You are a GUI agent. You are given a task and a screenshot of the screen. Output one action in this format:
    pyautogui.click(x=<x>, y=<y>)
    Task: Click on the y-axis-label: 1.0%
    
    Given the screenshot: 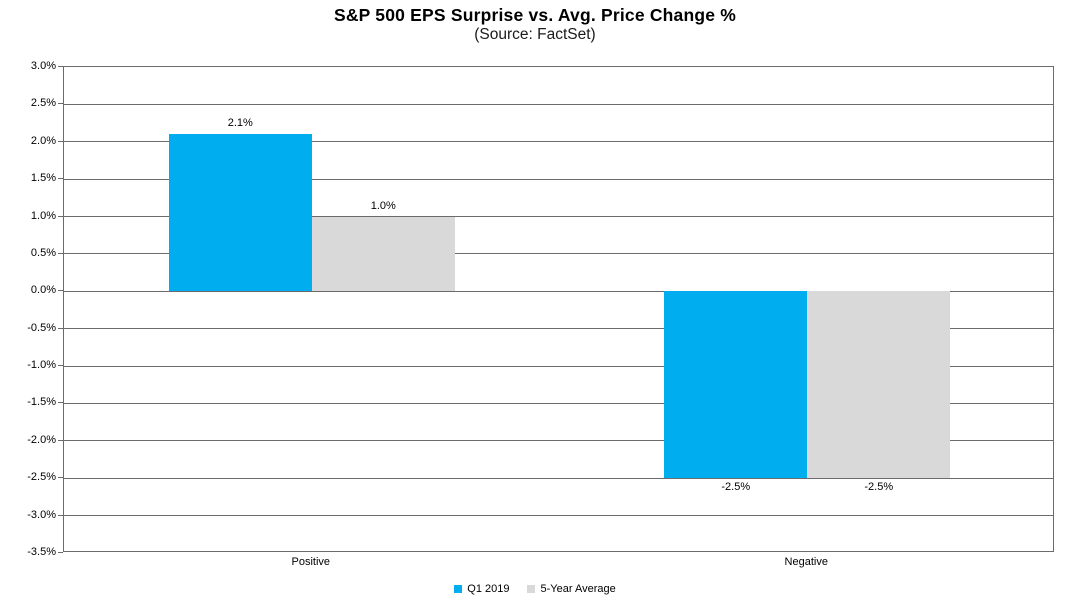 What is the action you would take?
    pyautogui.click(x=43, y=215)
    